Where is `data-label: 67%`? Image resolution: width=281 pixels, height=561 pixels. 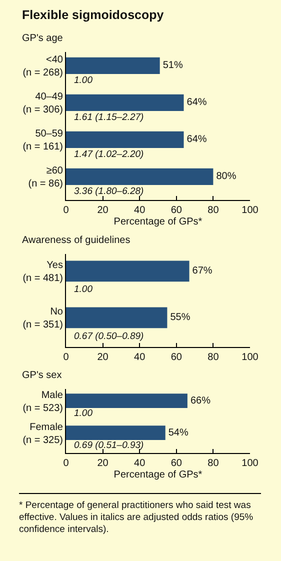
data-label: 67% is located at coordinates (202, 271).